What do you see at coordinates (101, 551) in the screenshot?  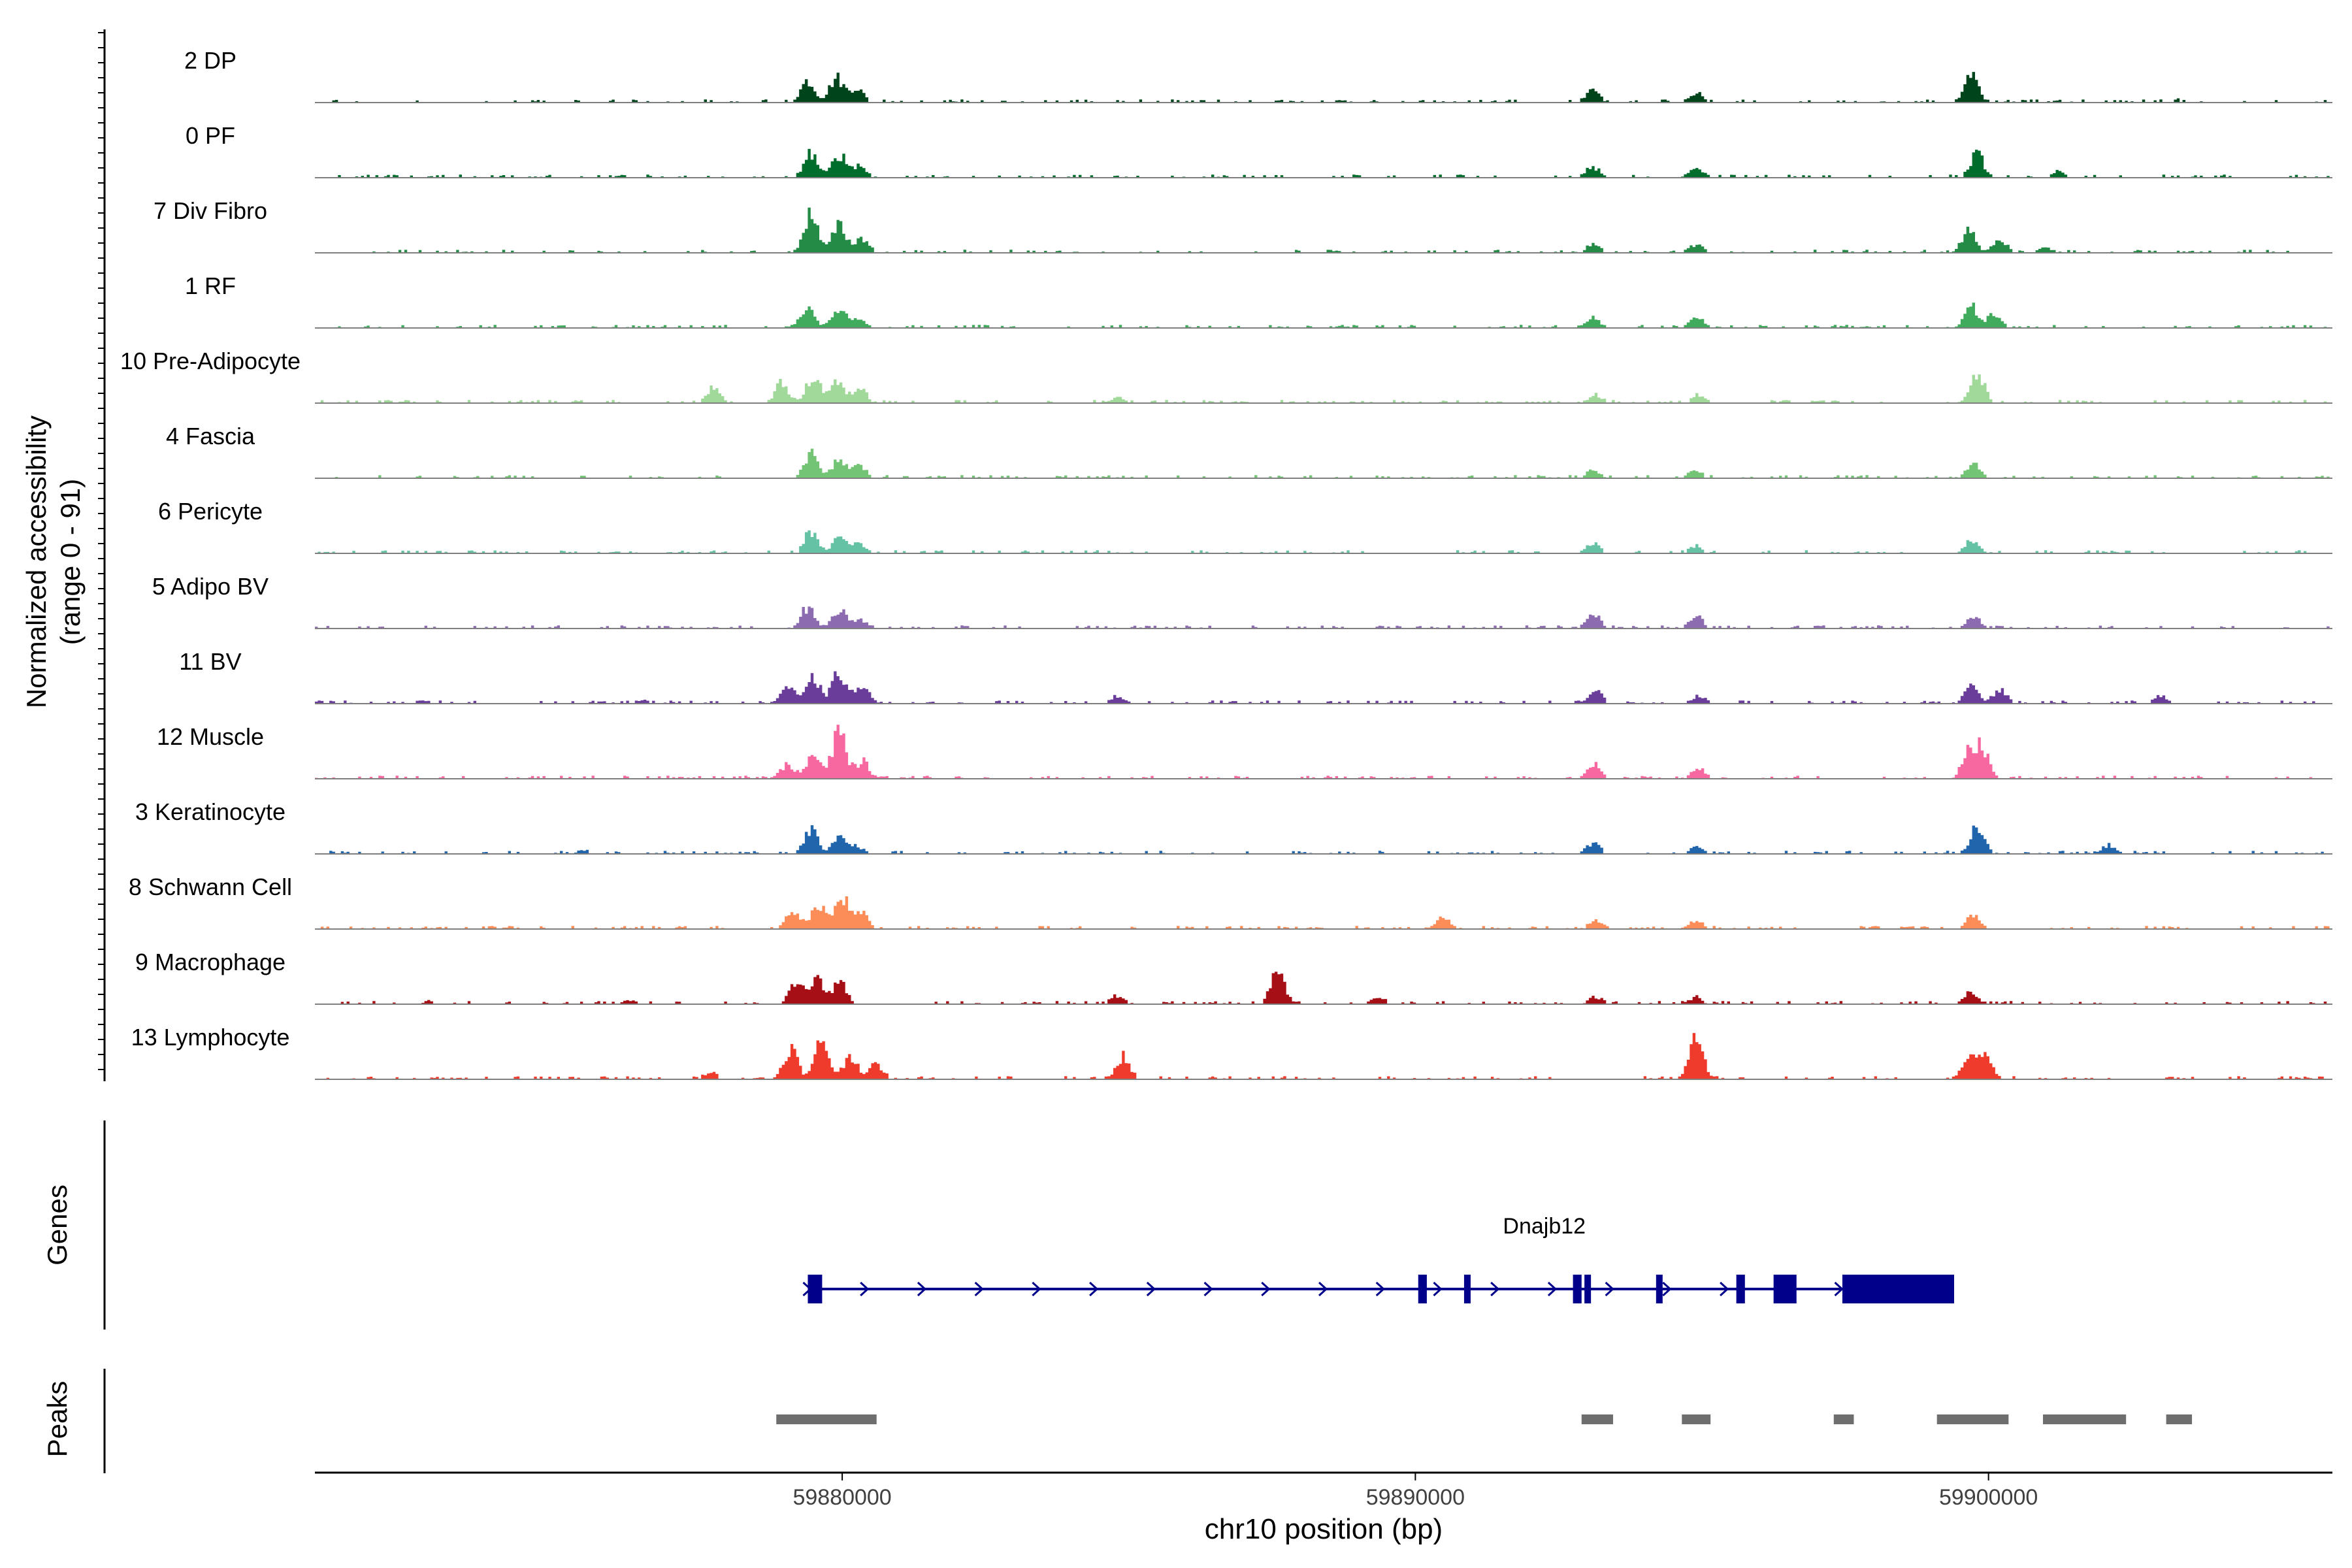 I see `coverage-y-axis-ticks` at bounding box center [101, 551].